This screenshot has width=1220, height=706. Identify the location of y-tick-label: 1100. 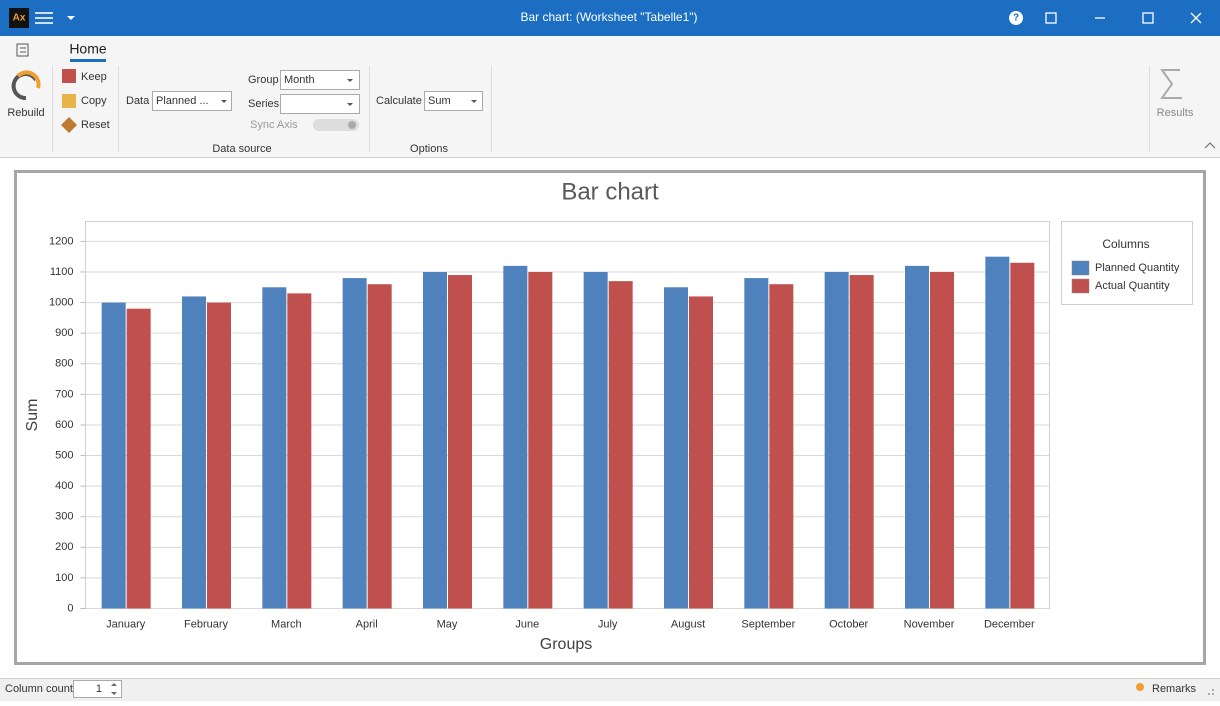
(62, 272).